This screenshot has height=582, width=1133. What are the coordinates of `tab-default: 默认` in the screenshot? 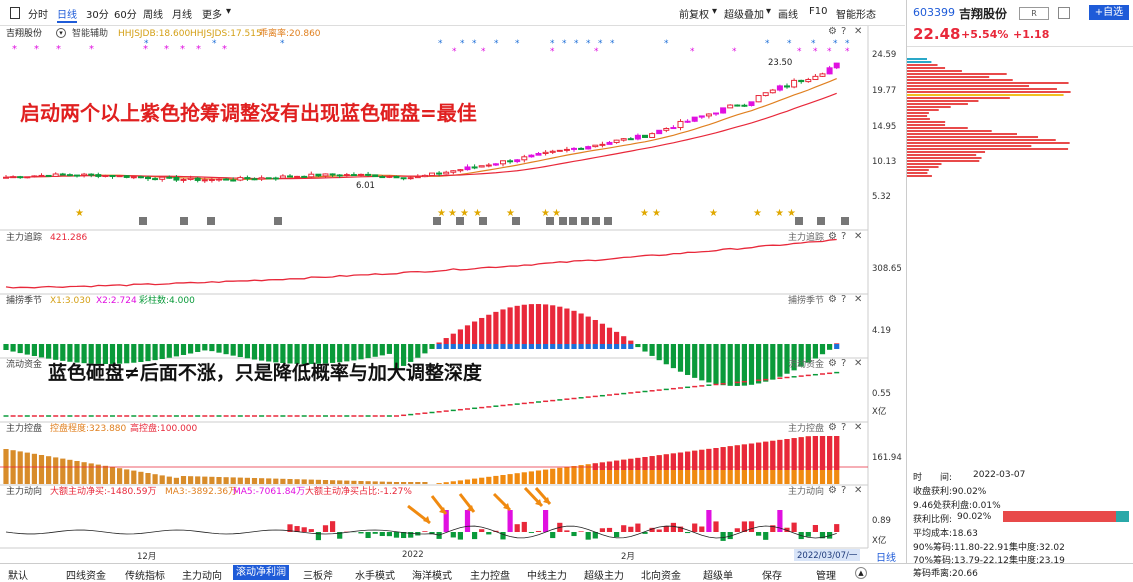 It's located at (18, 574).